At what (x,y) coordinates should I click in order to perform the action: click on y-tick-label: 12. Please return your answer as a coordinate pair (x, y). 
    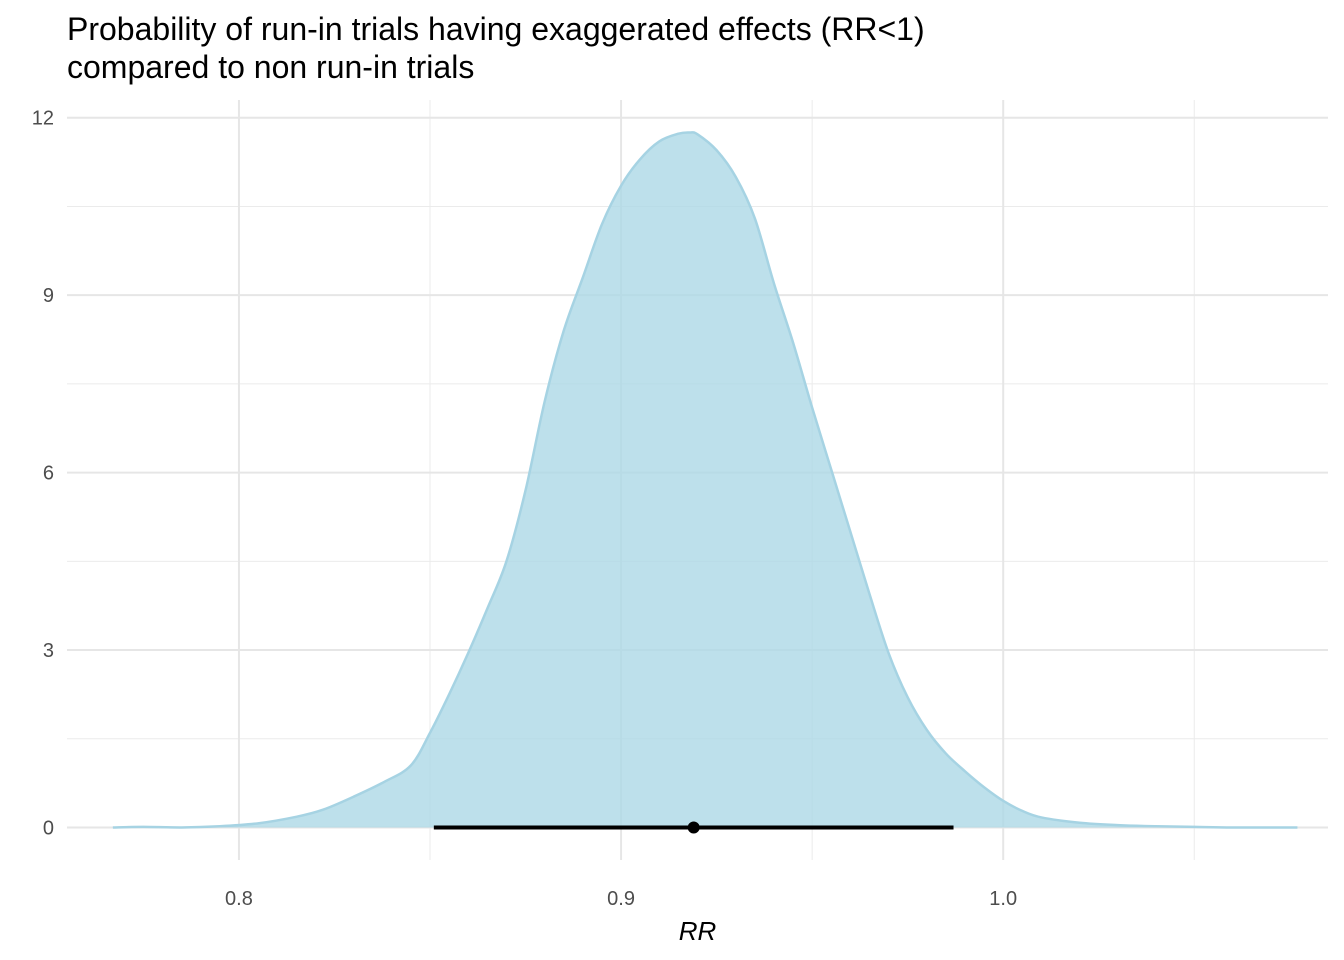
    Looking at the image, I should click on (43, 119).